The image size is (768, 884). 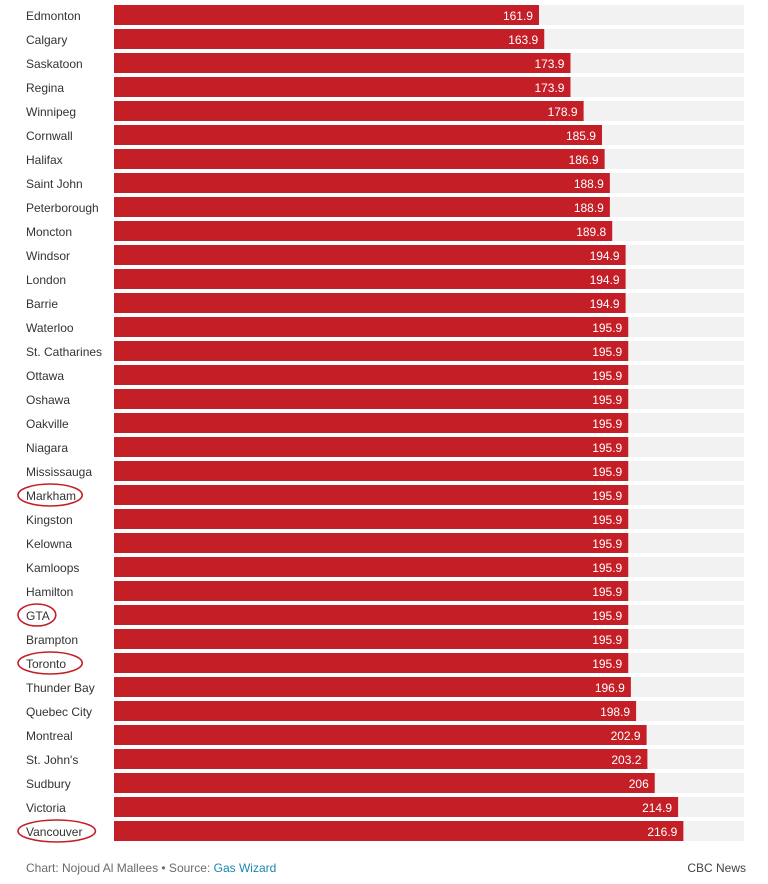 I want to click on value-label-mississauga: 195.9, so click(x=607, y=472).